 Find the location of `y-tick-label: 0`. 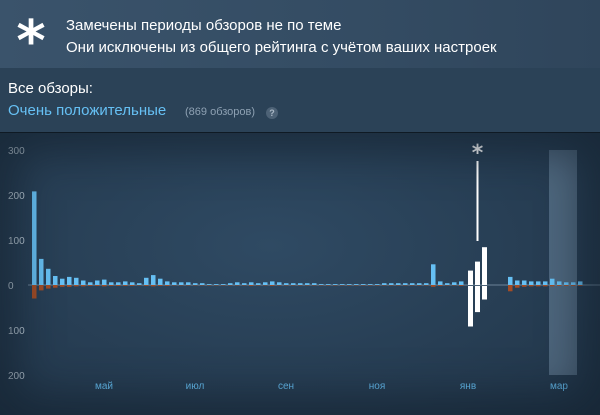

y-tick-label: 0 is located at coordinates (11, 286).